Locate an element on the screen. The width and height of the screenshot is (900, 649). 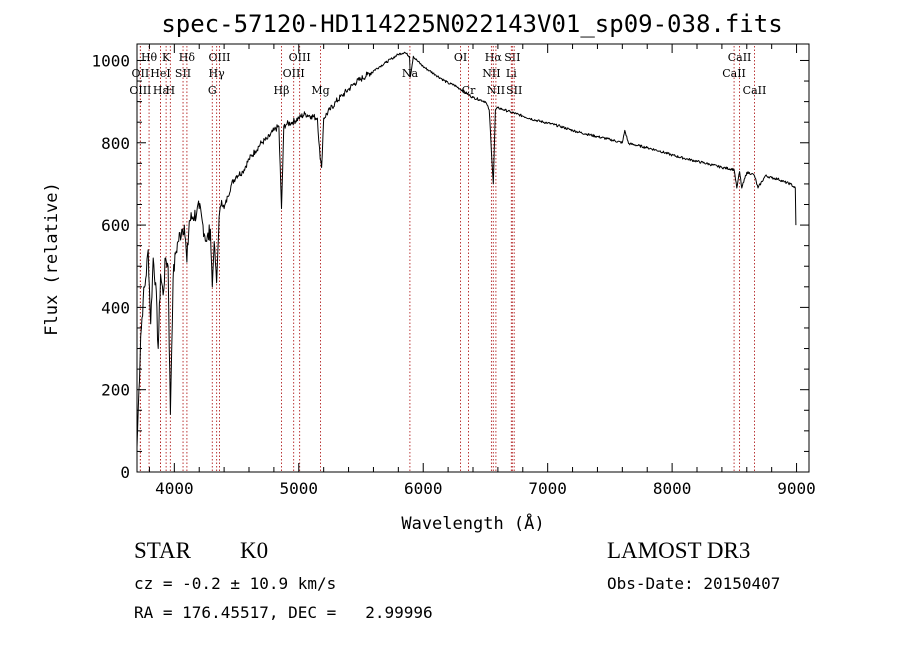
line-label: G is located at coordinates (212, 90).